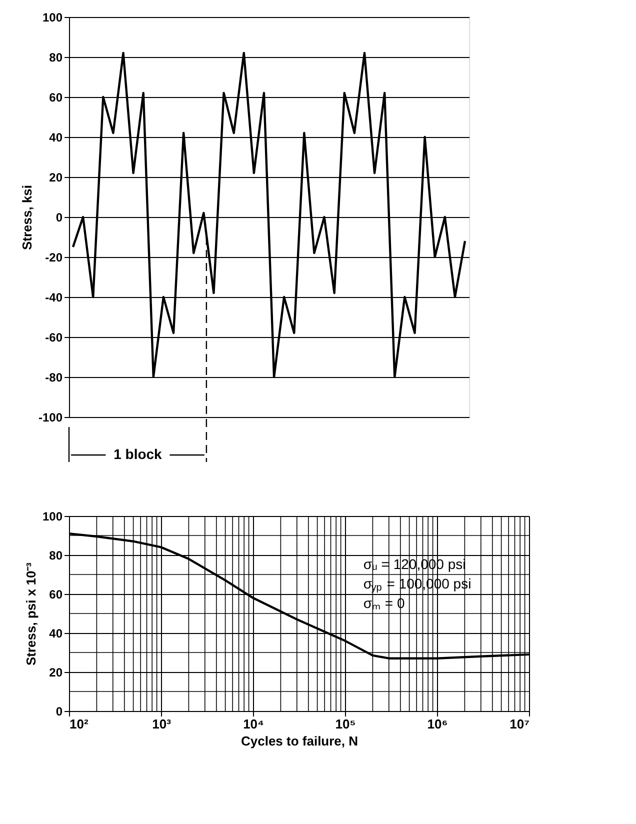 Image resolution: width=636 pixels, height=824 pixels. I want to click on x-axis-title: Cycles to failure, N, so click(299, 741).